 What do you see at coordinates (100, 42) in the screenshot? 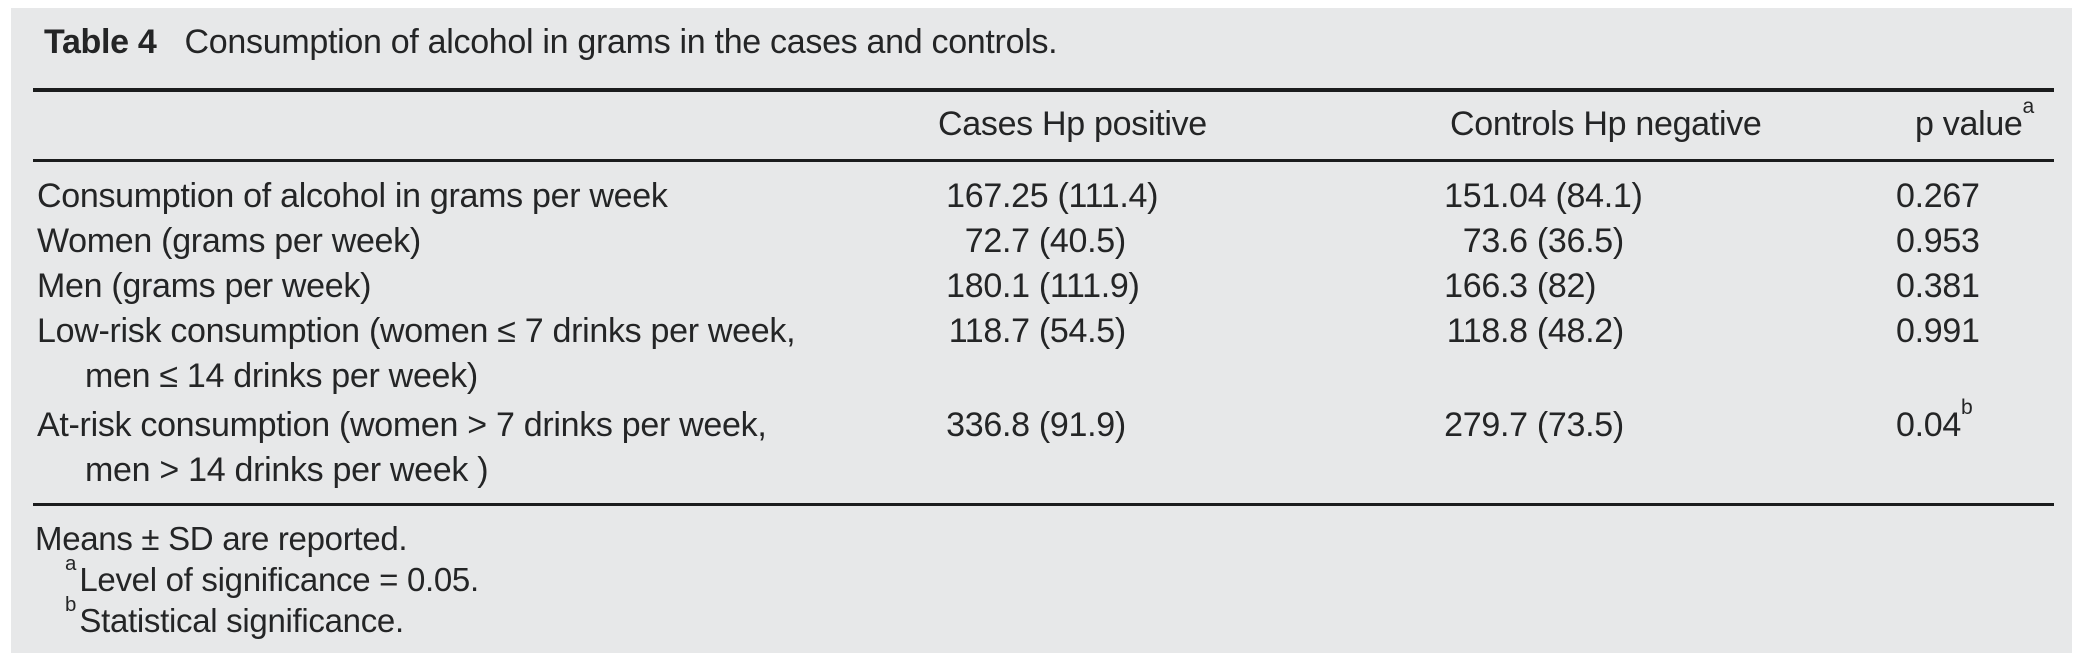
I see `table-caption-label: Table 4` at bounding box center [100, 42].